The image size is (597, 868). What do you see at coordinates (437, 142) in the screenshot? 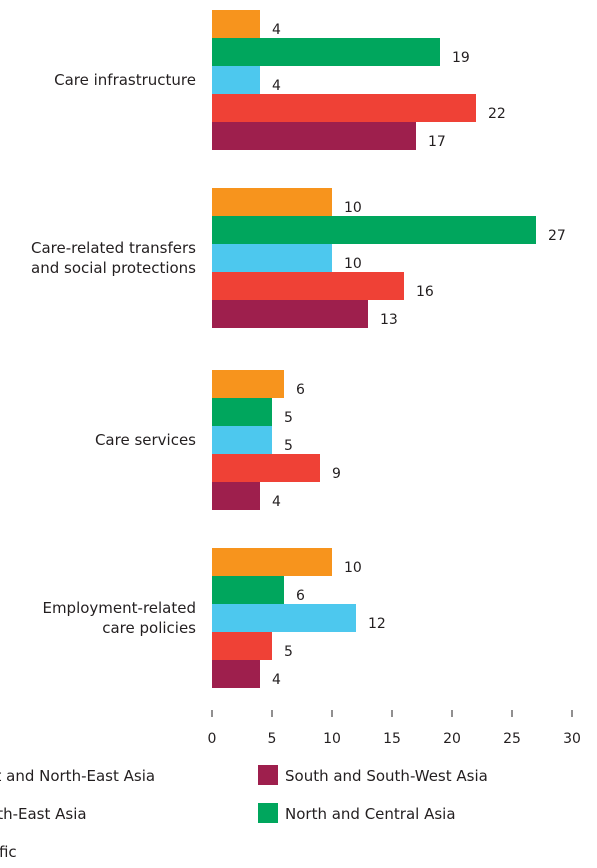
I see `data-label: 17` at bounding box center [437, 142].